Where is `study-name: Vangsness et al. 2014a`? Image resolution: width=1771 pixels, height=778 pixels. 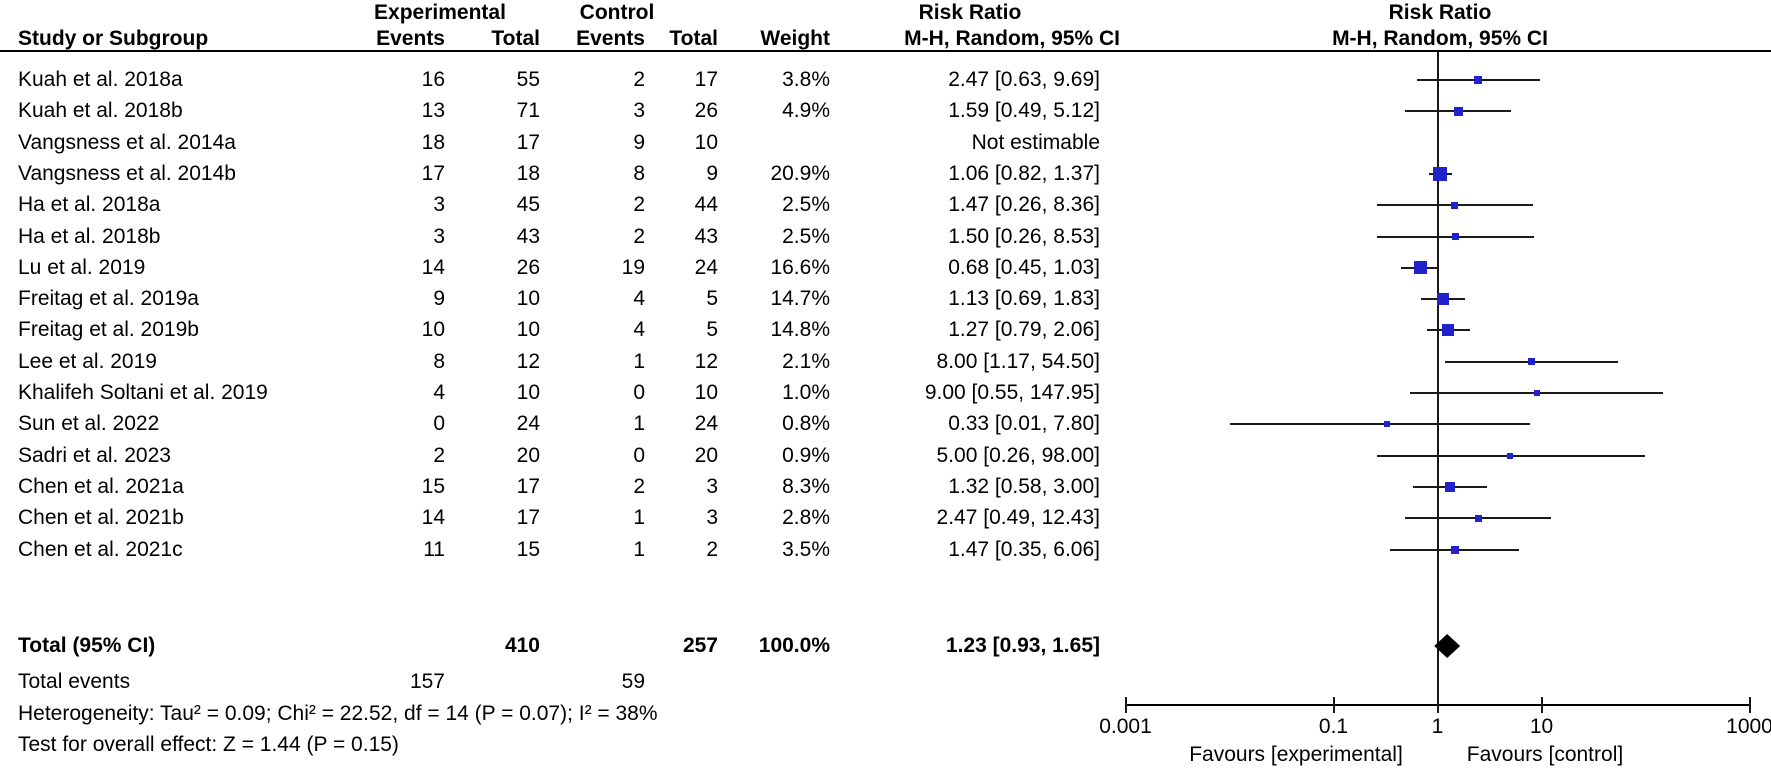 study-name: Vangsness et al. 2014a is located at coordinates (127, 142).